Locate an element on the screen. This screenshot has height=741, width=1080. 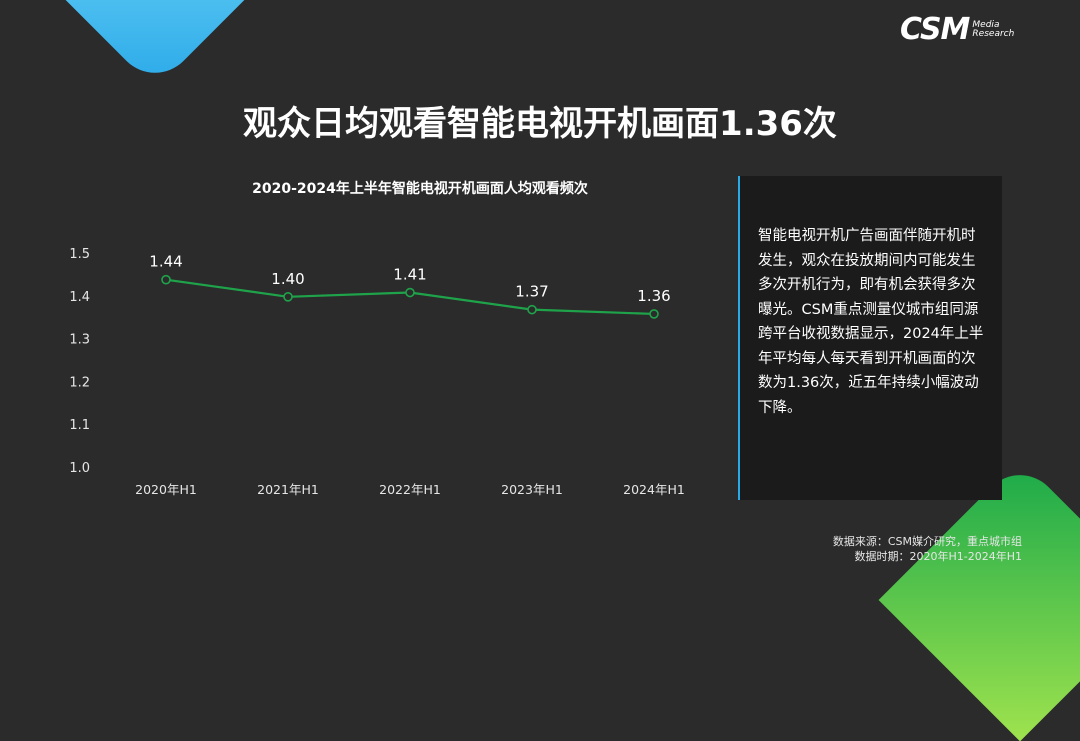
data-points is located at coordinates (410, 296).